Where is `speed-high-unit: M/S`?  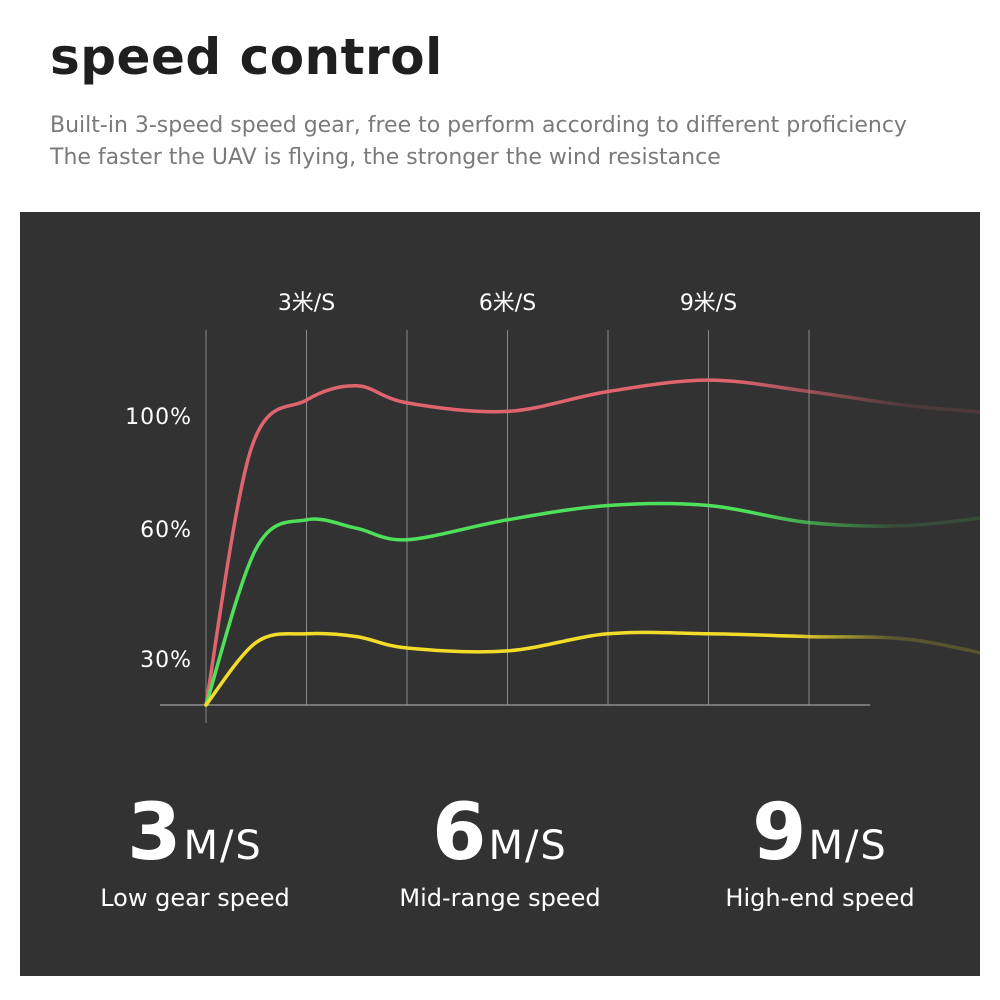 speed-high-unit: M/S is located at coordinates (848, 846).